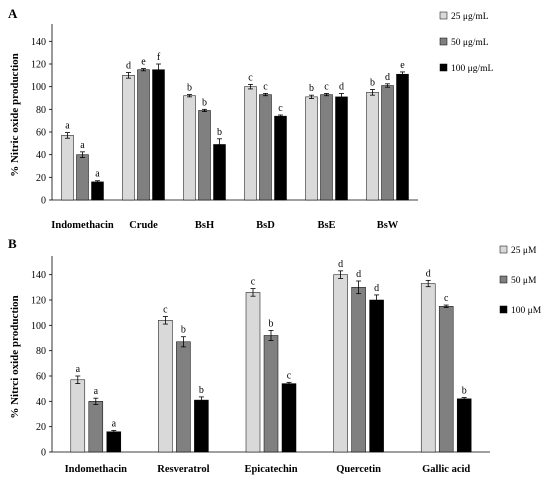 The width and height of the screenshot is (550, 483). What do you see at coordinates (524, 281) in the screenshot?
I see `legend-label: 50 μM` at bounding box center [524, 281].